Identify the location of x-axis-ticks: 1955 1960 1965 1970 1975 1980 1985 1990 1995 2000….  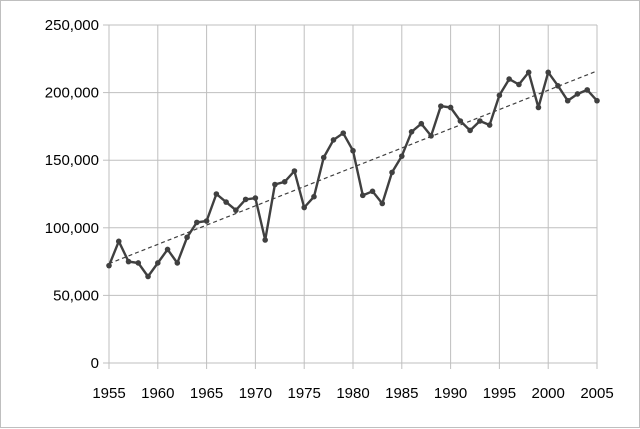
(353, 382).